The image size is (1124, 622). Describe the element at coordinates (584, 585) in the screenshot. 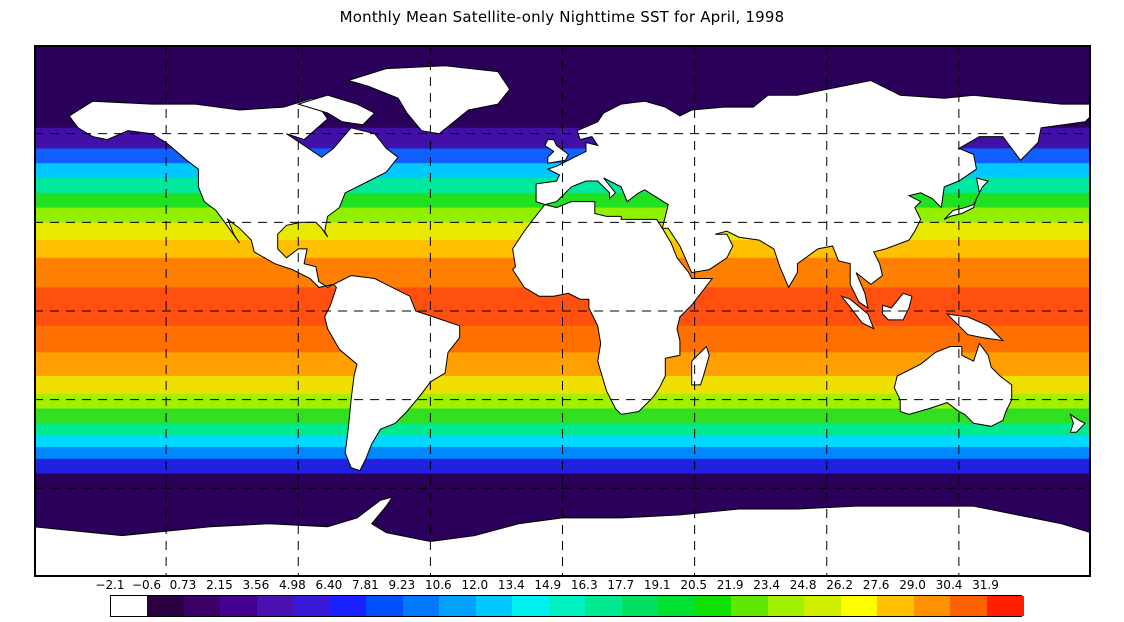

I see `colorbar-tick-label: 16.3` at that location.